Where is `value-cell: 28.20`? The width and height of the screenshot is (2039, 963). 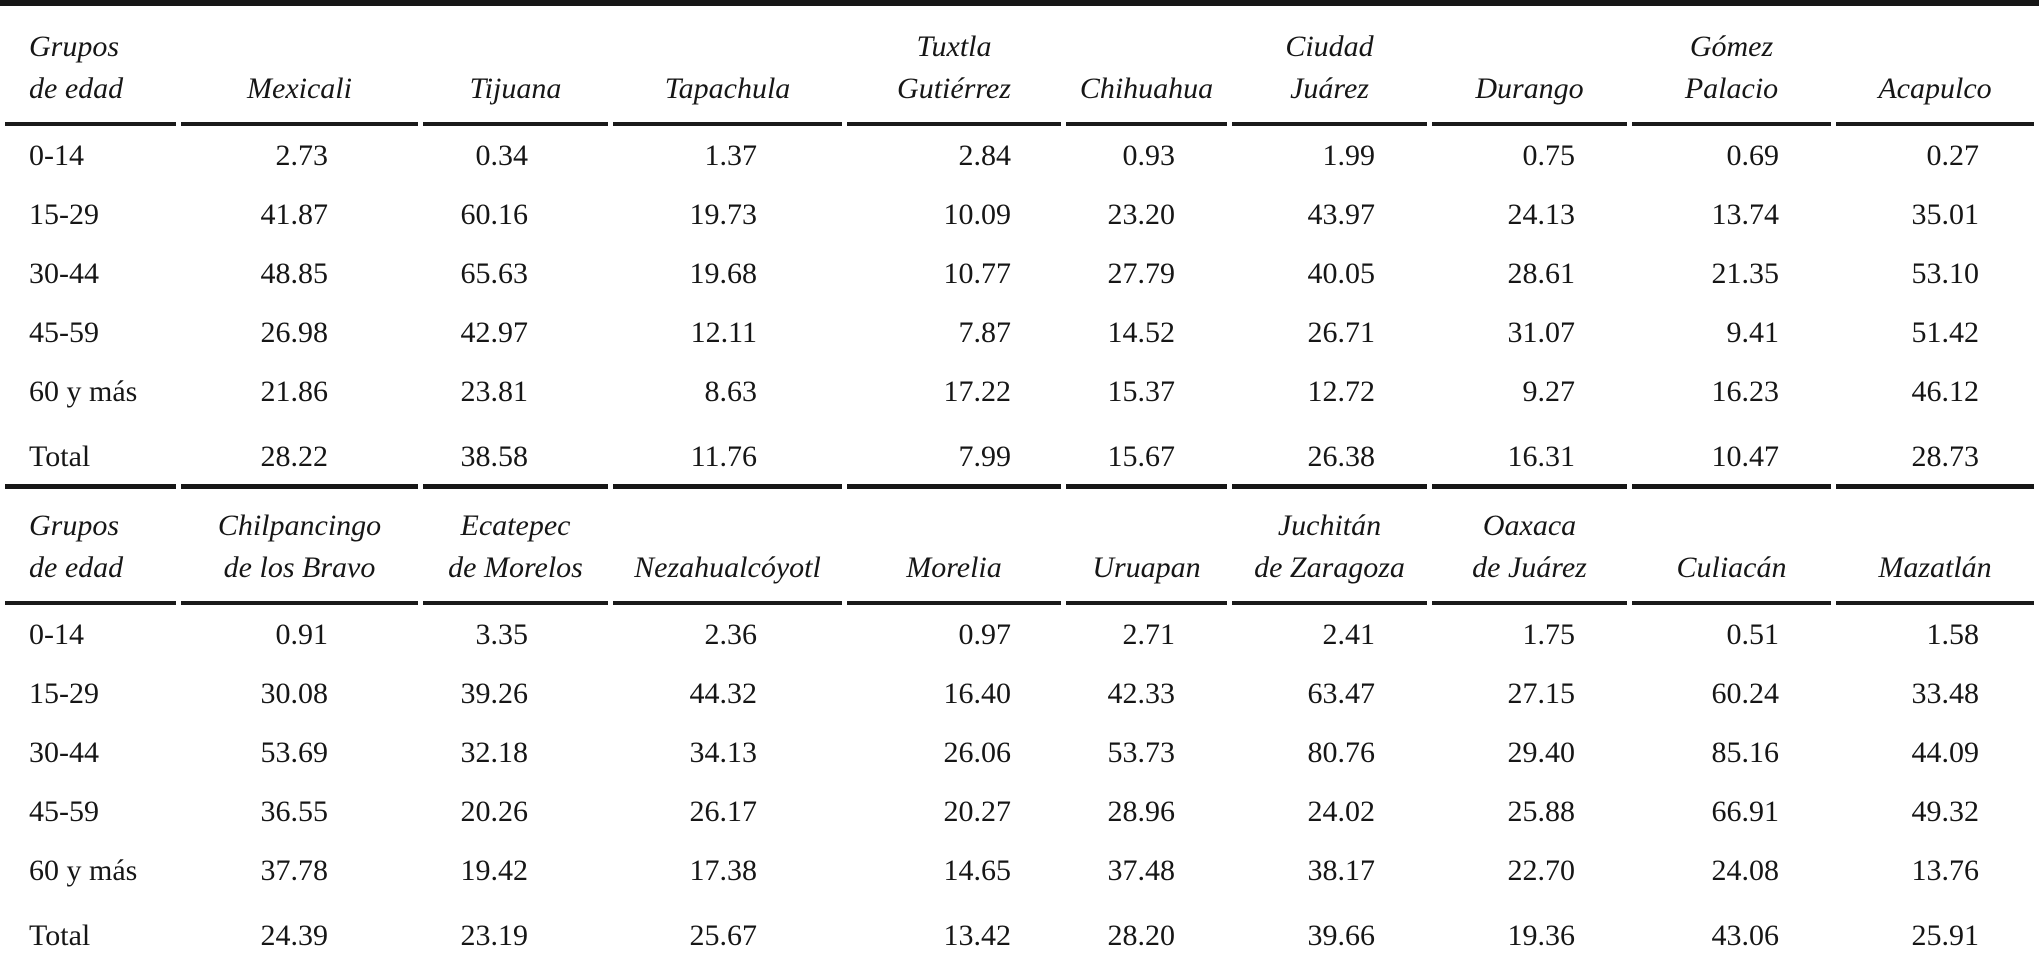
value-cell: 28.20 is located at coordinates (1141, 935).